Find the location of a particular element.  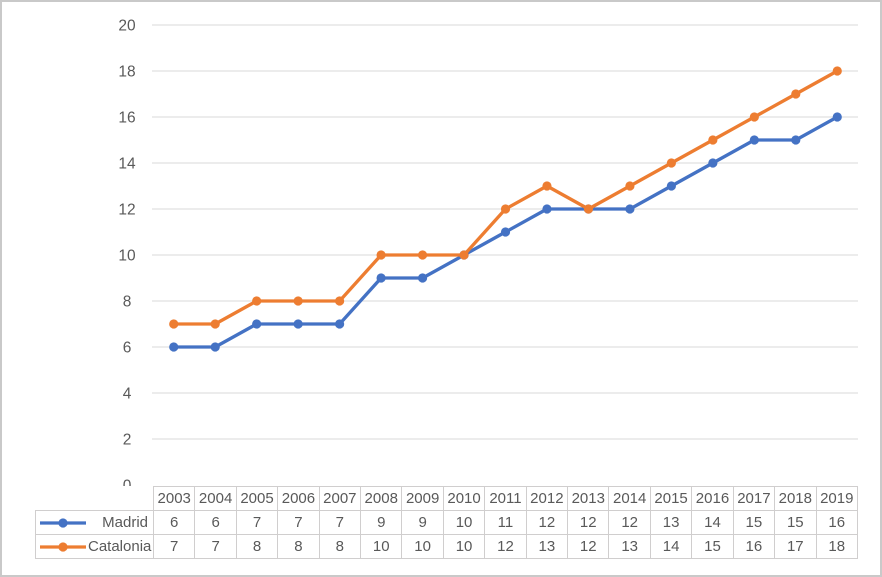

y-axis-tick-label: 6 is located at coordinates (127, 348).